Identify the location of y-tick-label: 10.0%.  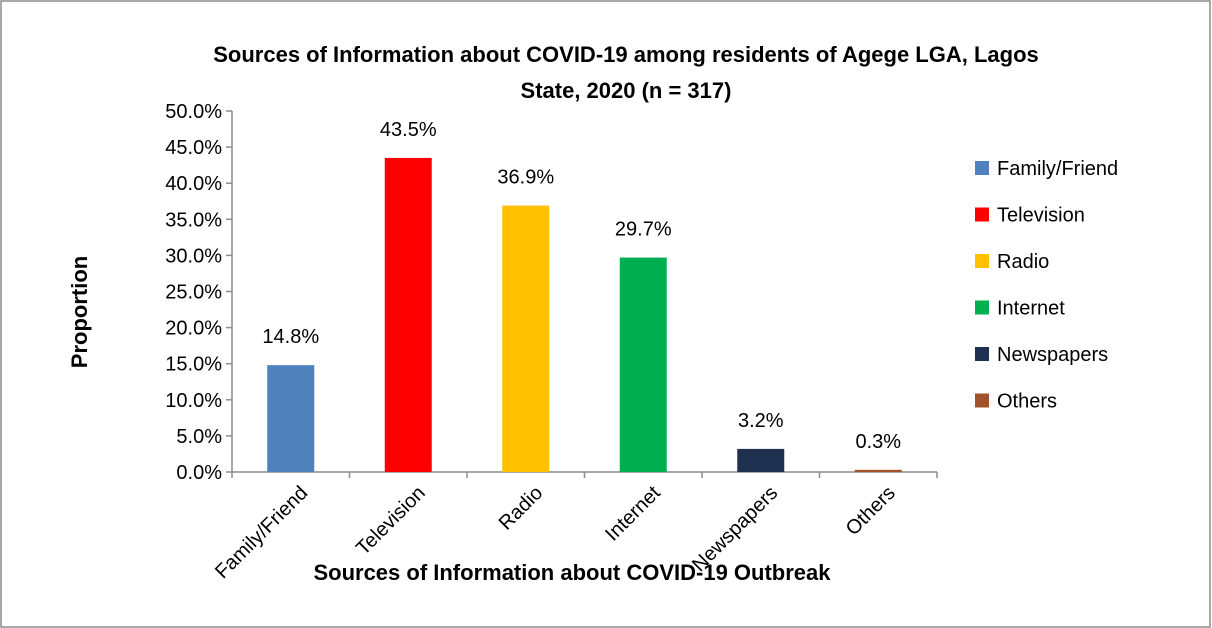
(193, 401).